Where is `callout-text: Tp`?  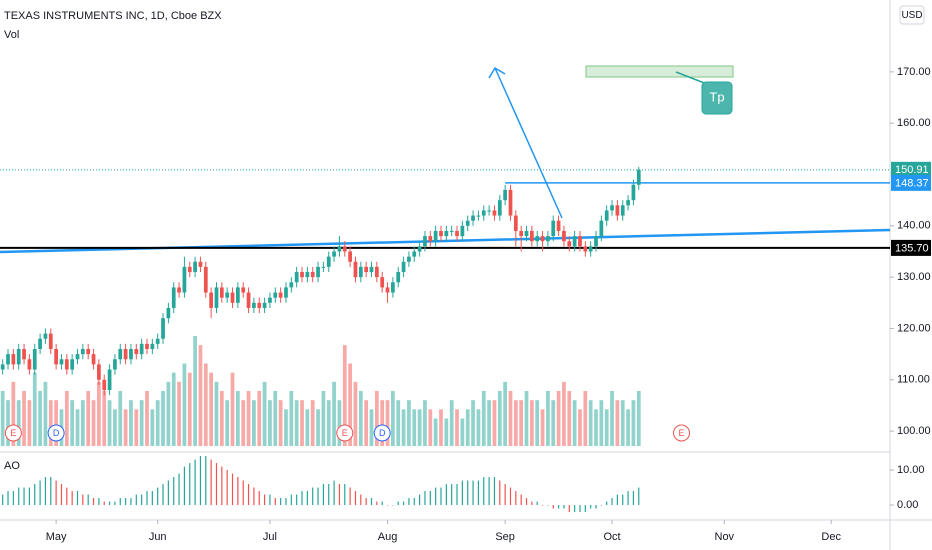
callout-text: Tp is located at coordinates (716, 96).